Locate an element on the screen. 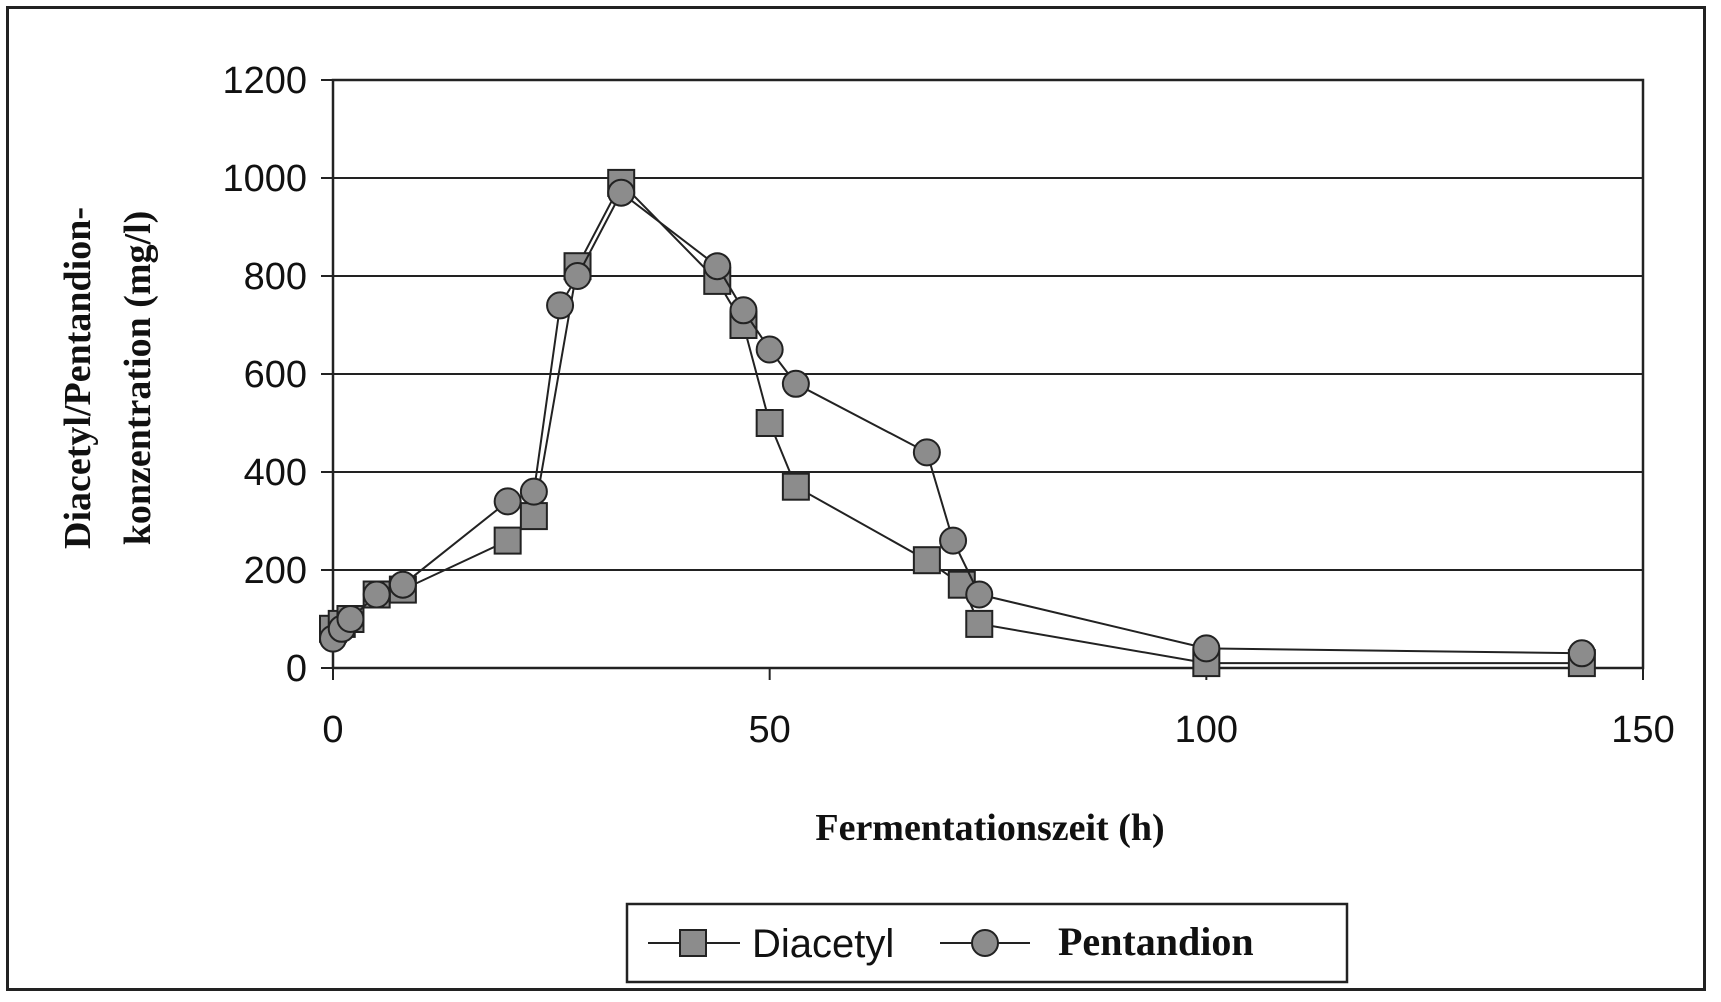 This screenshot has width=1721, height=1002. x-tick-label: 100 is located at coordinates (1206, 730).